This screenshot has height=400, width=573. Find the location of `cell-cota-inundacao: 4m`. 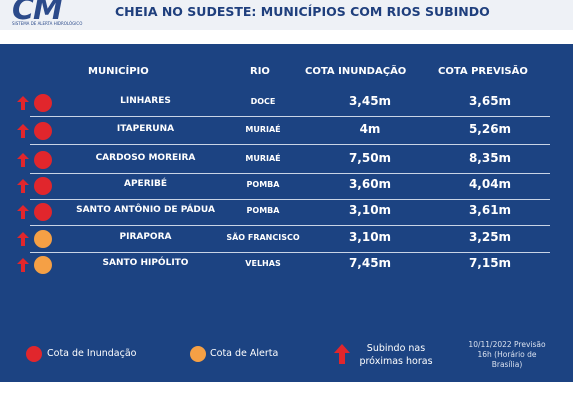

cell-cota-inundacao: 4m is located at coordinates (370, 129).